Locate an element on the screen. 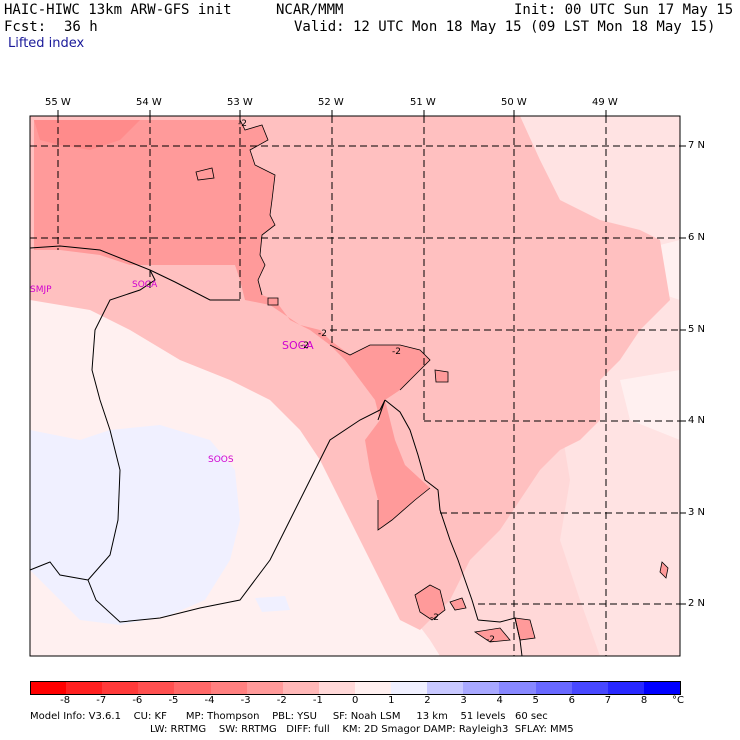 The image size is (740, 740). station-soca: SOCA is located at coordinates (145, 285).